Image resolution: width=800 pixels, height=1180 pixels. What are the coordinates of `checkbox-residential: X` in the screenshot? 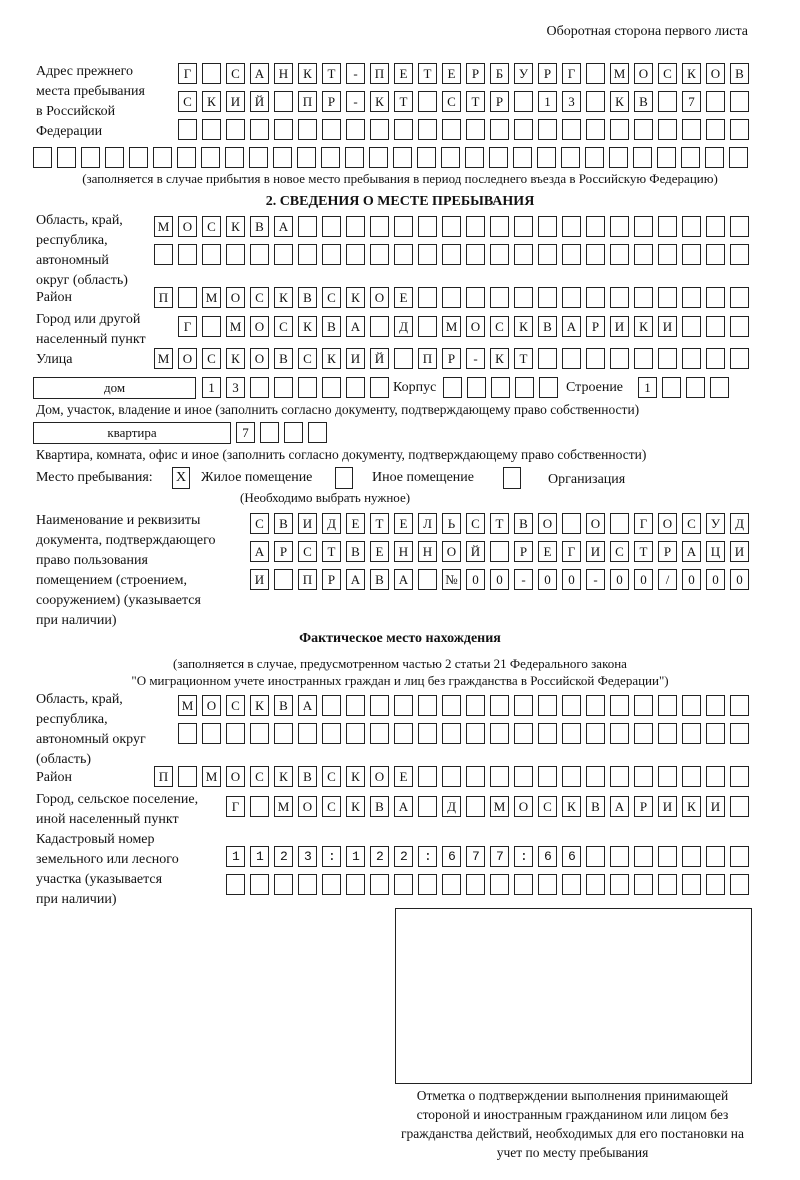 It's located at (181, 478).